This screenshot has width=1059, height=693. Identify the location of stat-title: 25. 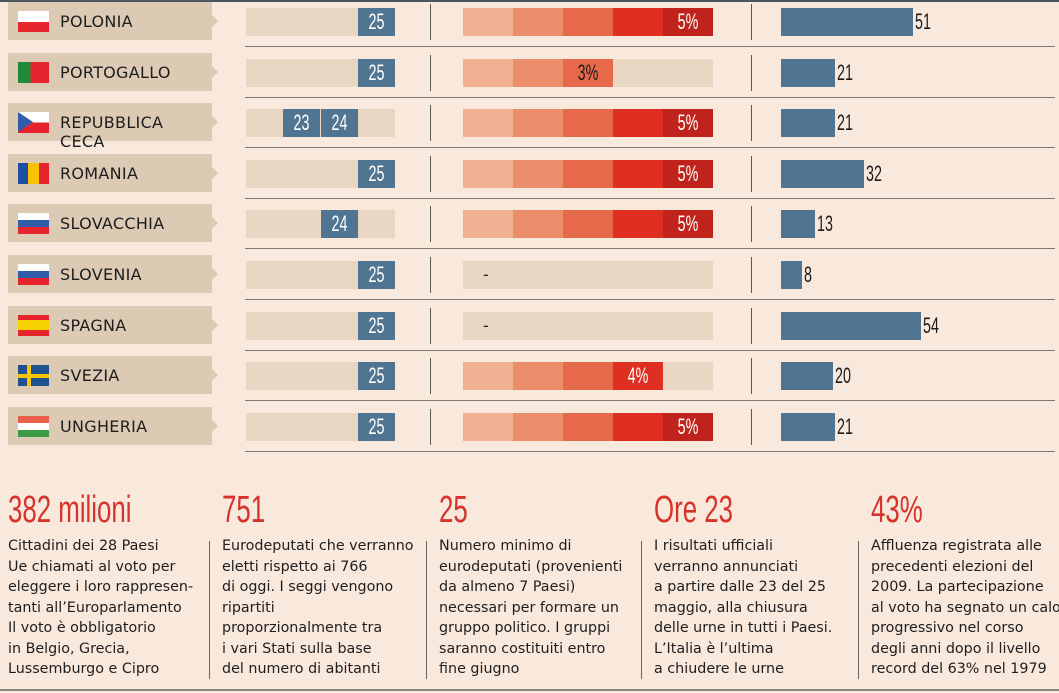
(453, 510).